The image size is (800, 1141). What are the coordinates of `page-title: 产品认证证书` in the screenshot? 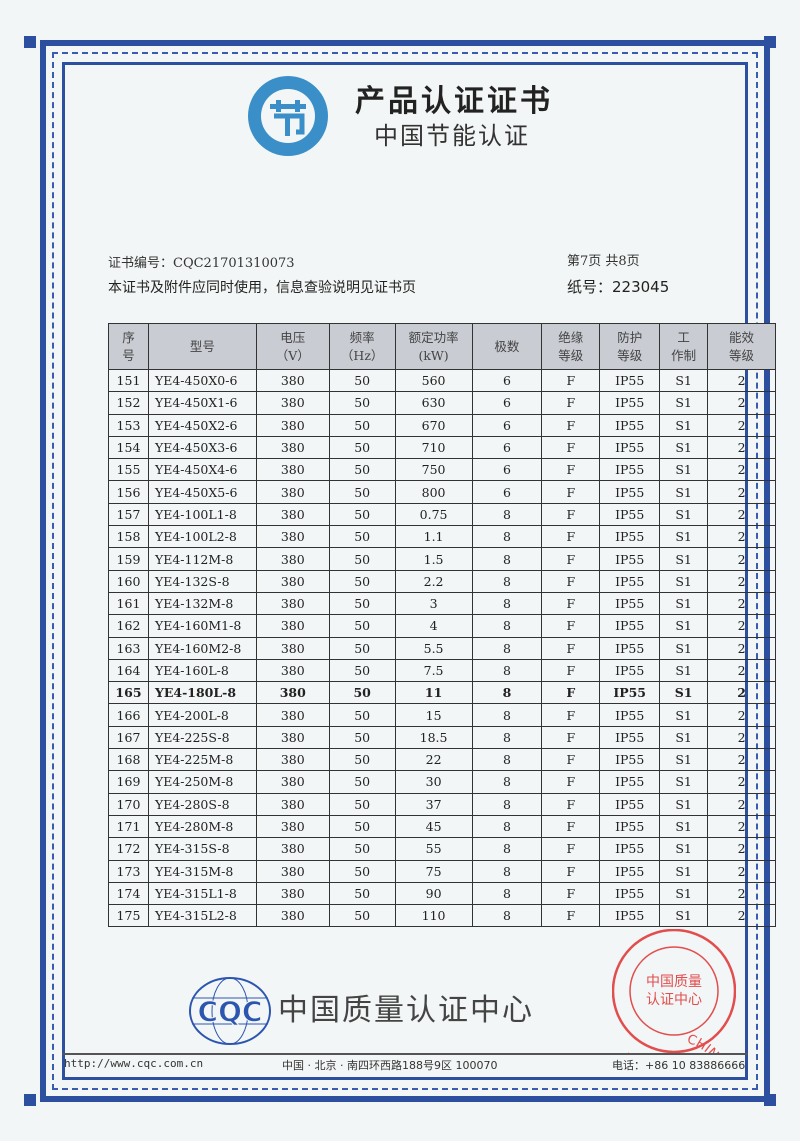 It's located at (454, 101).